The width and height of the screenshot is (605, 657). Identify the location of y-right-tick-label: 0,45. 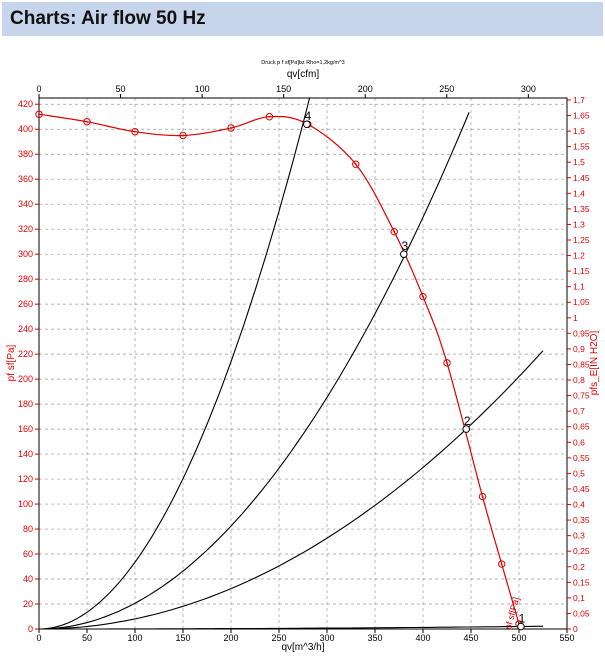
(581, 489).